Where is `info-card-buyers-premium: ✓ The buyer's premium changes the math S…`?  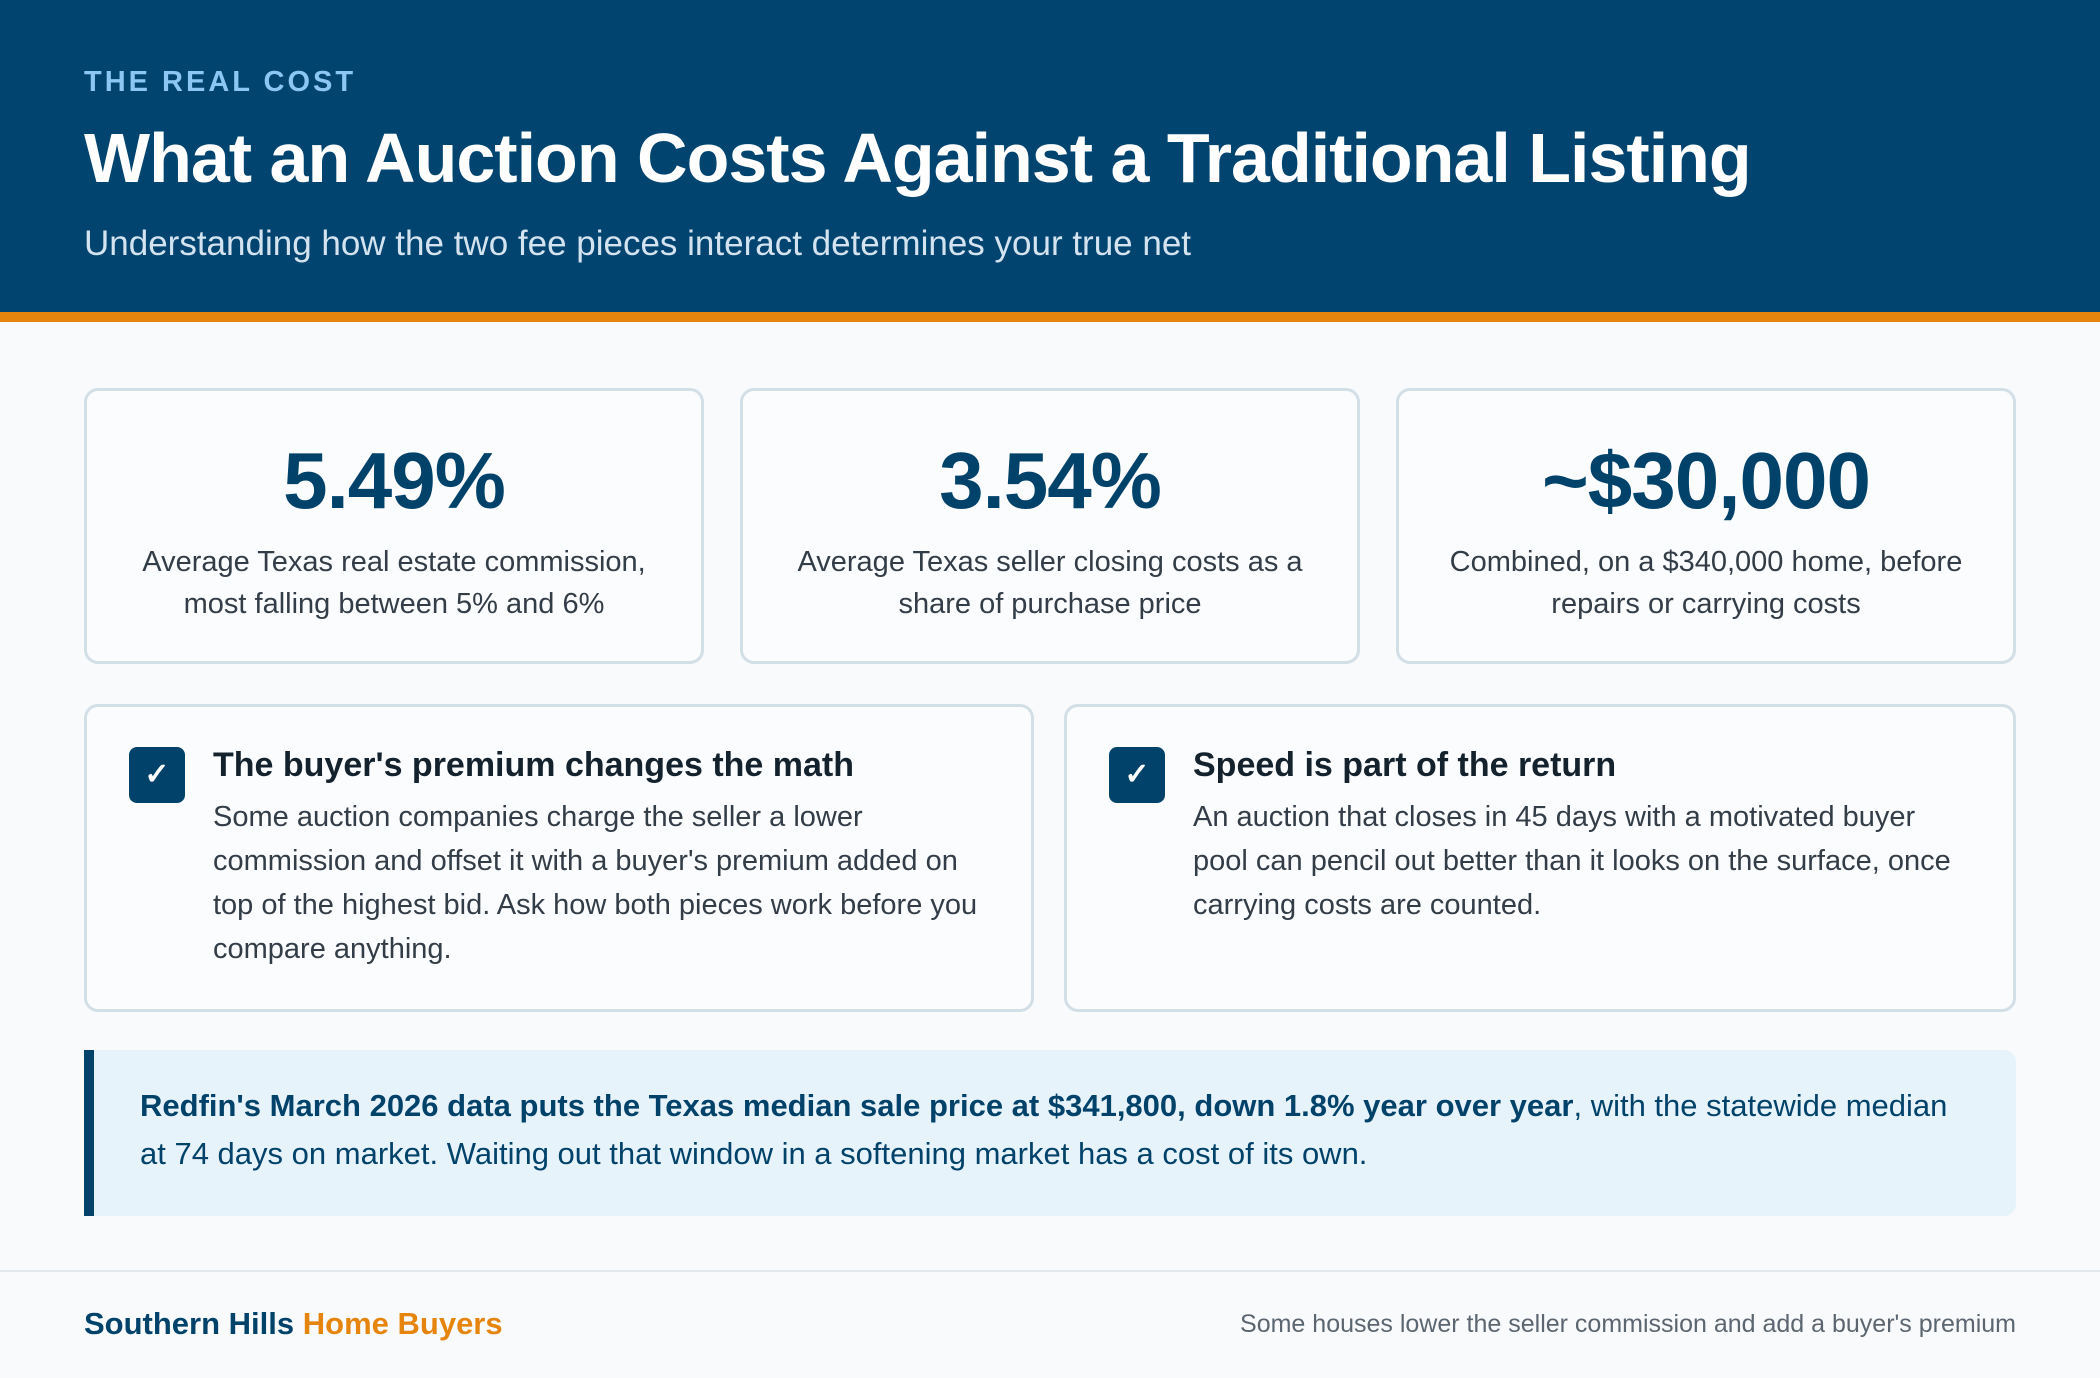
info-card-buyers-premium: ✓ The buyer's premium changes the math S… is located at coordinates (559, 858).